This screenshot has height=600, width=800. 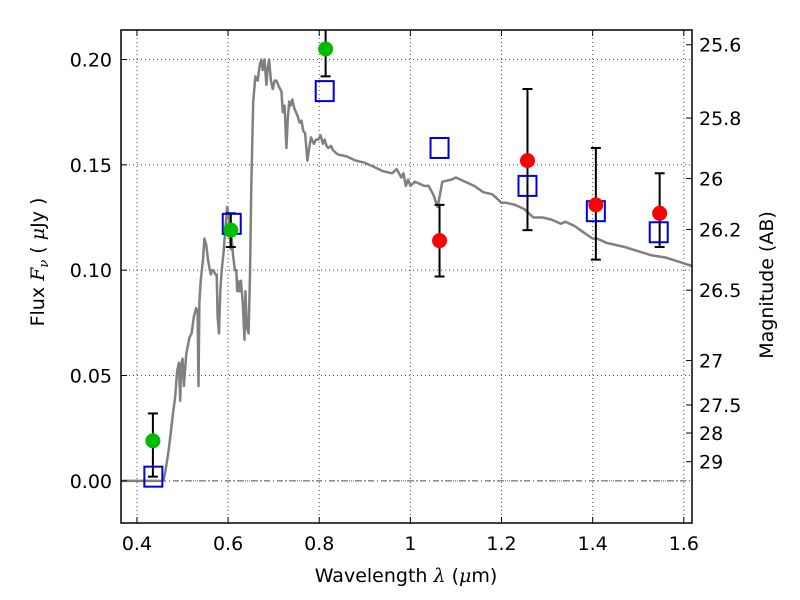 I want to click on y2-axis-label: Magnitude (AB), so click(x=767, y=285).